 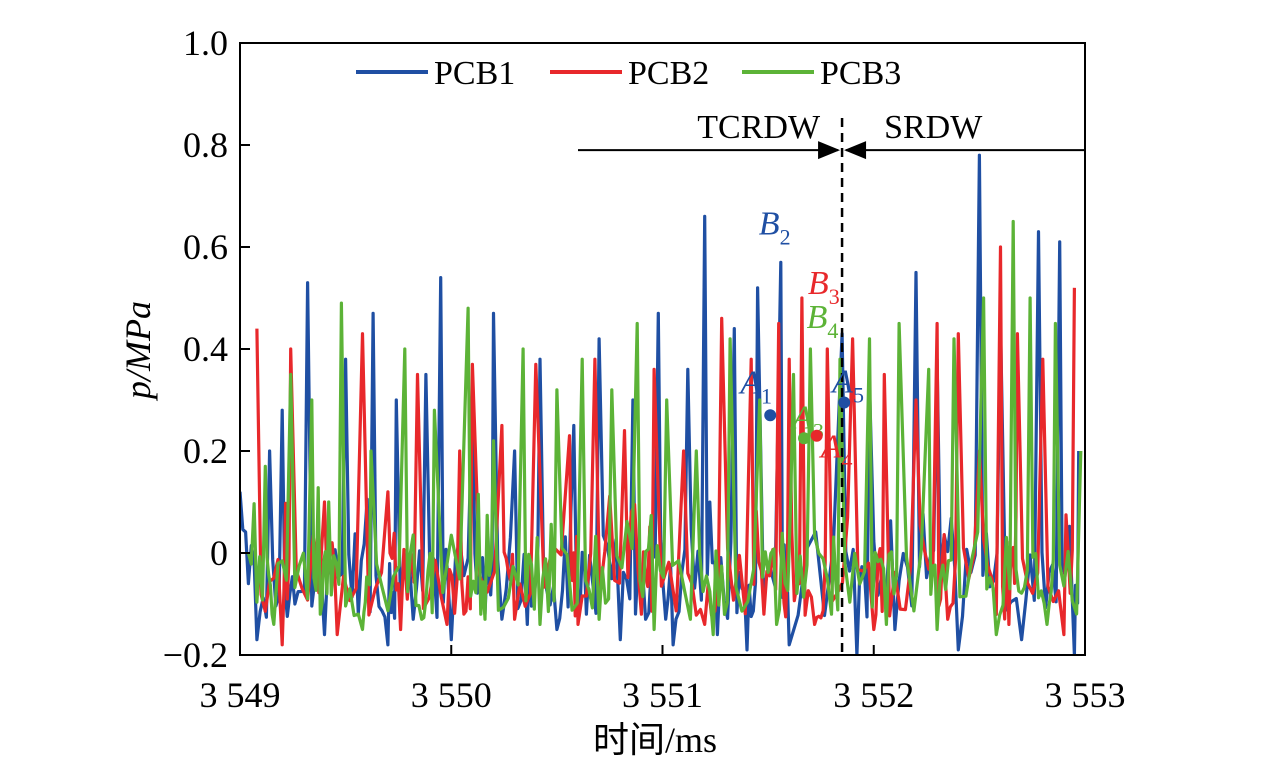 What do you see at coordinates (829, 150) in the screenshot?
I see `region-arrowhead-tcrdw` at bounding box center [829, 150].